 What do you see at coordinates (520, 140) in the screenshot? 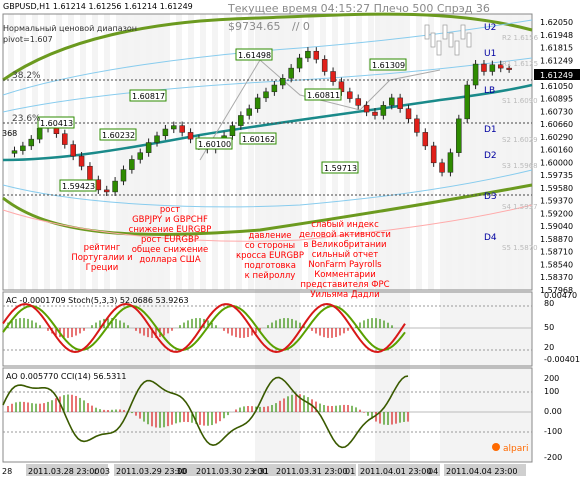
I see `pivot-scale: S2 1.6029` at bounding box center [520, 140].